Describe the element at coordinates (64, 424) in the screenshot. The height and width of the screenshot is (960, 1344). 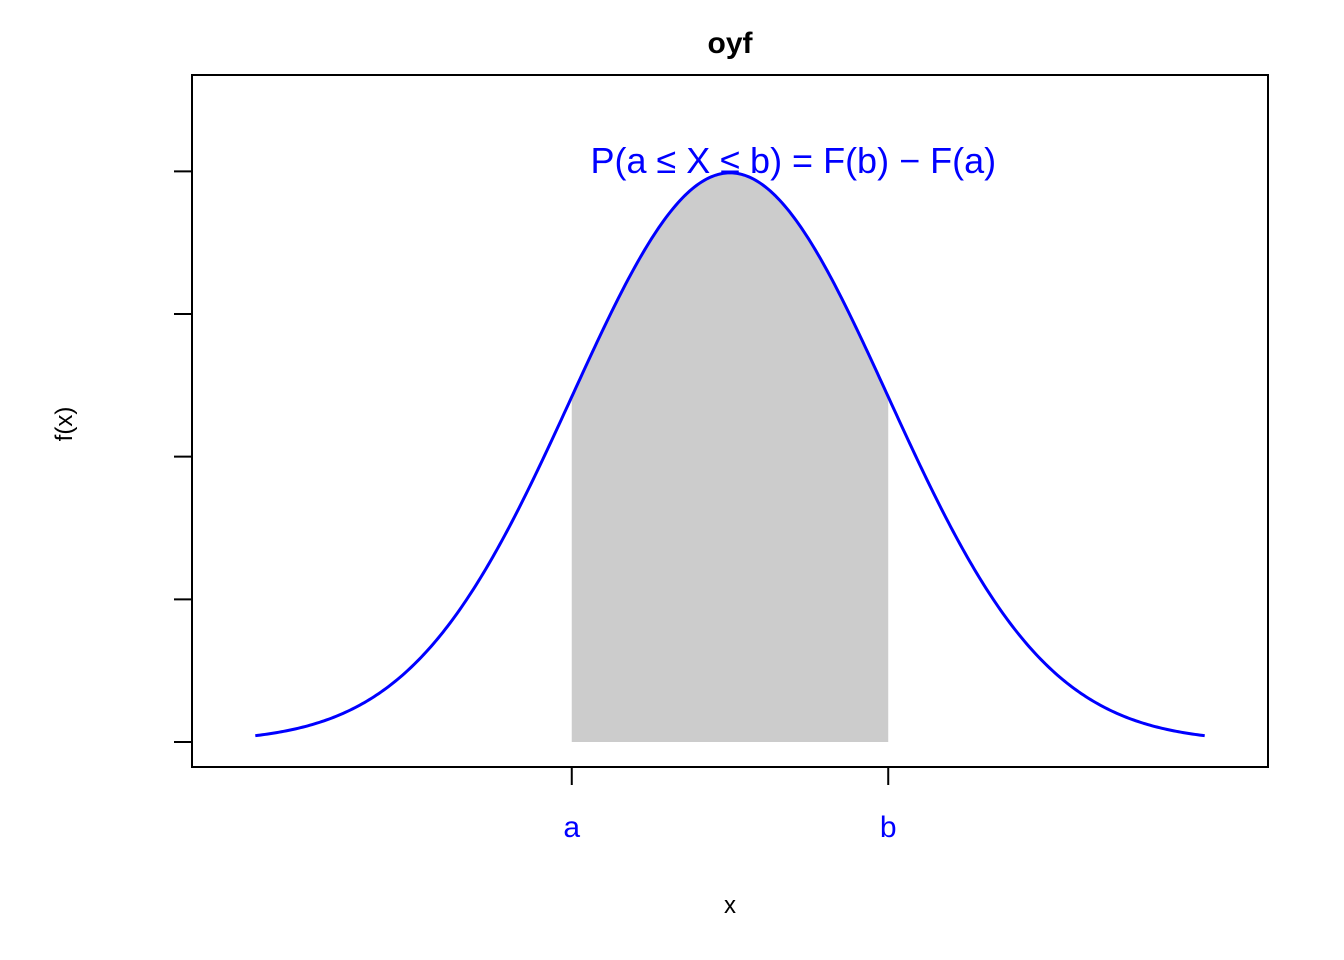
I see `y-axis-label: f(x)` at that location.